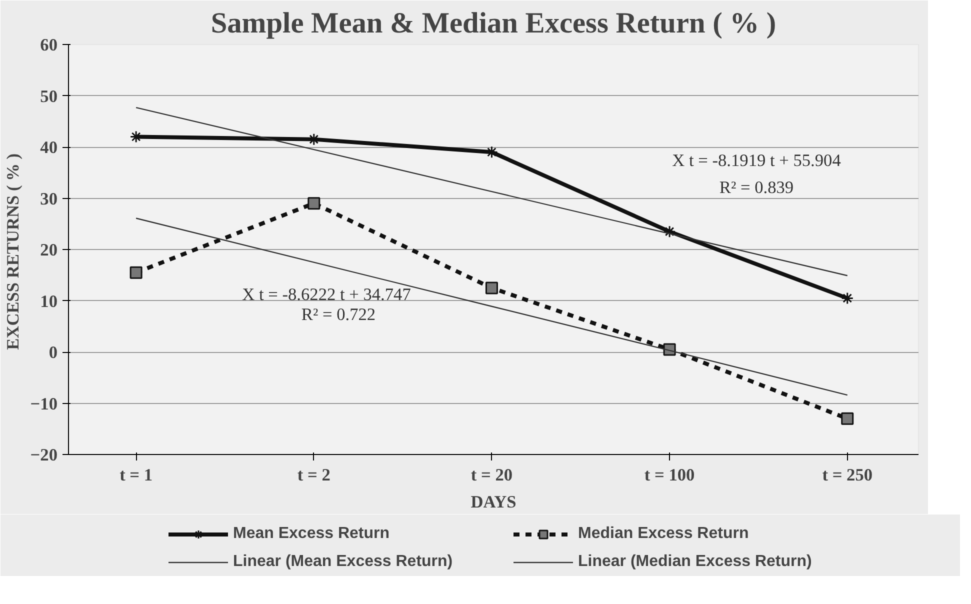 This screenshot has width=971, height=604. What do you see at coordinates (493, 502) in the screenshot?
I see `x-axis-title: DAYS` at bounding box center [493, 502].